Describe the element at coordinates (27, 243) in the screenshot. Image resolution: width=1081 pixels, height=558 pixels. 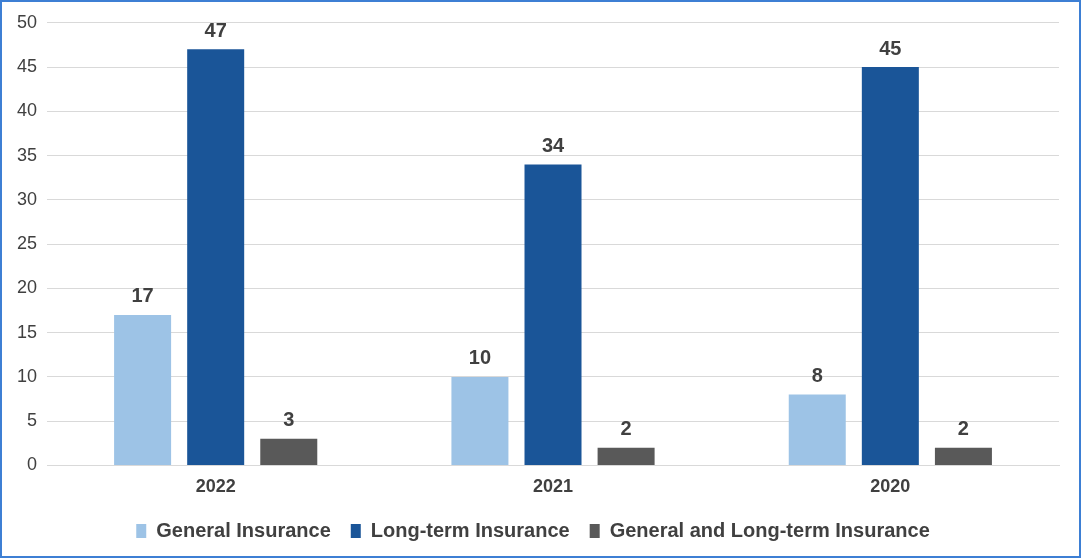
I see `y-tick-label: 25` at that location.